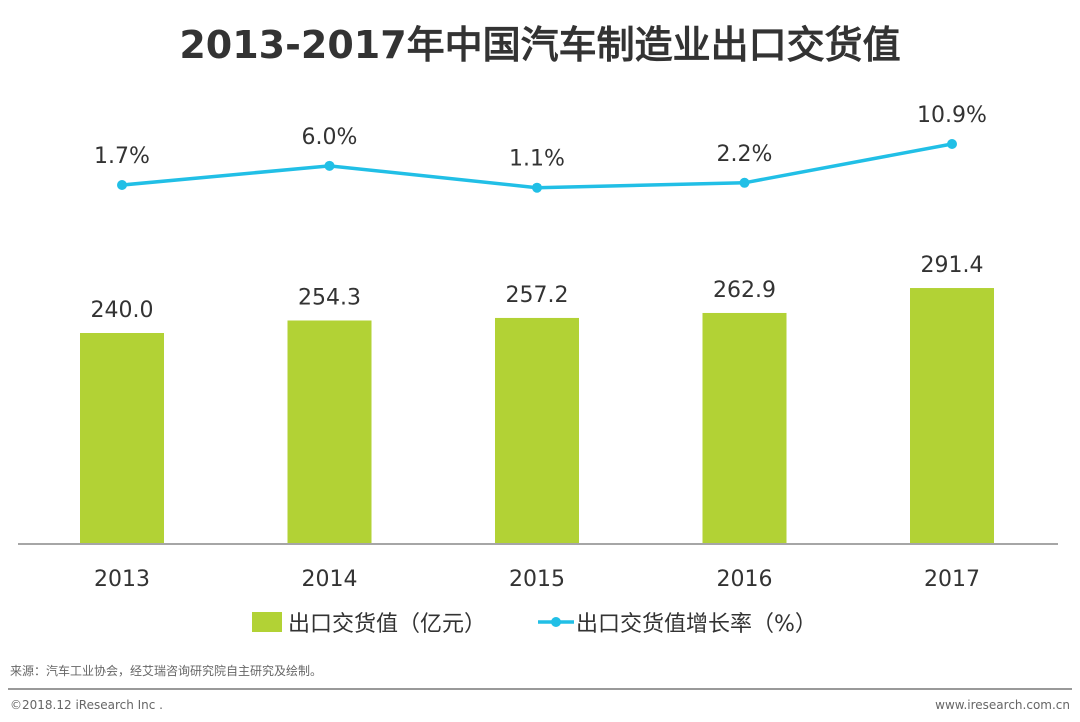  I want to click on footer-divider, so click(540, 689).